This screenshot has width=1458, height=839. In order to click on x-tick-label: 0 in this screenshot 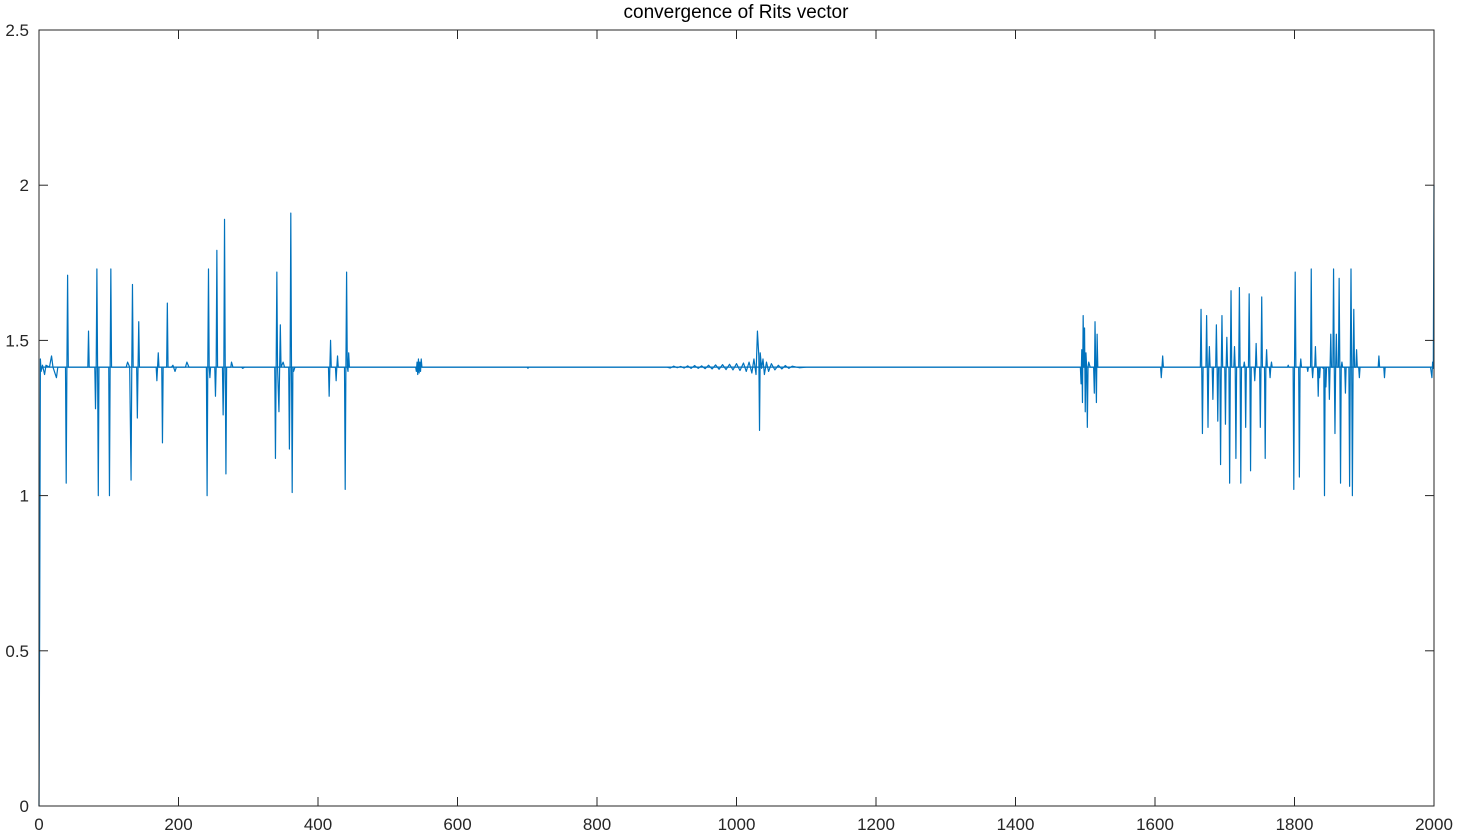, I will do `click(38, 824)`.